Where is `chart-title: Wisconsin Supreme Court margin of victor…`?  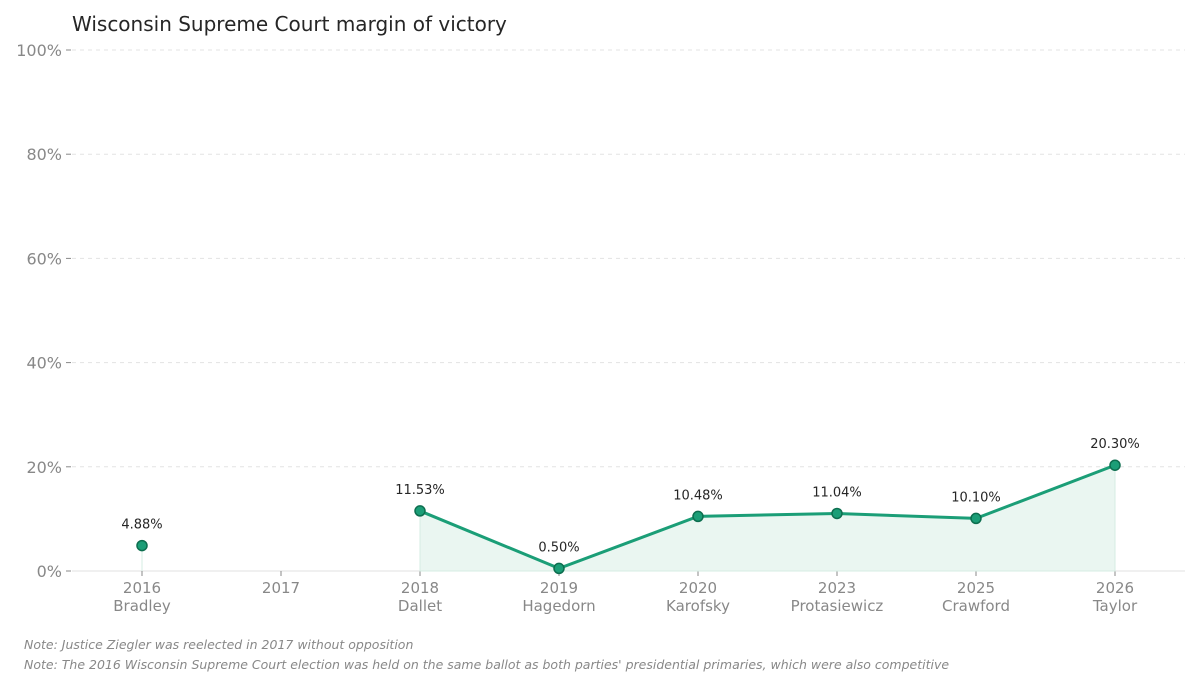 chart-title: Wisconsin Supreme Court margin of victor… is located at coordinates (289, 24).